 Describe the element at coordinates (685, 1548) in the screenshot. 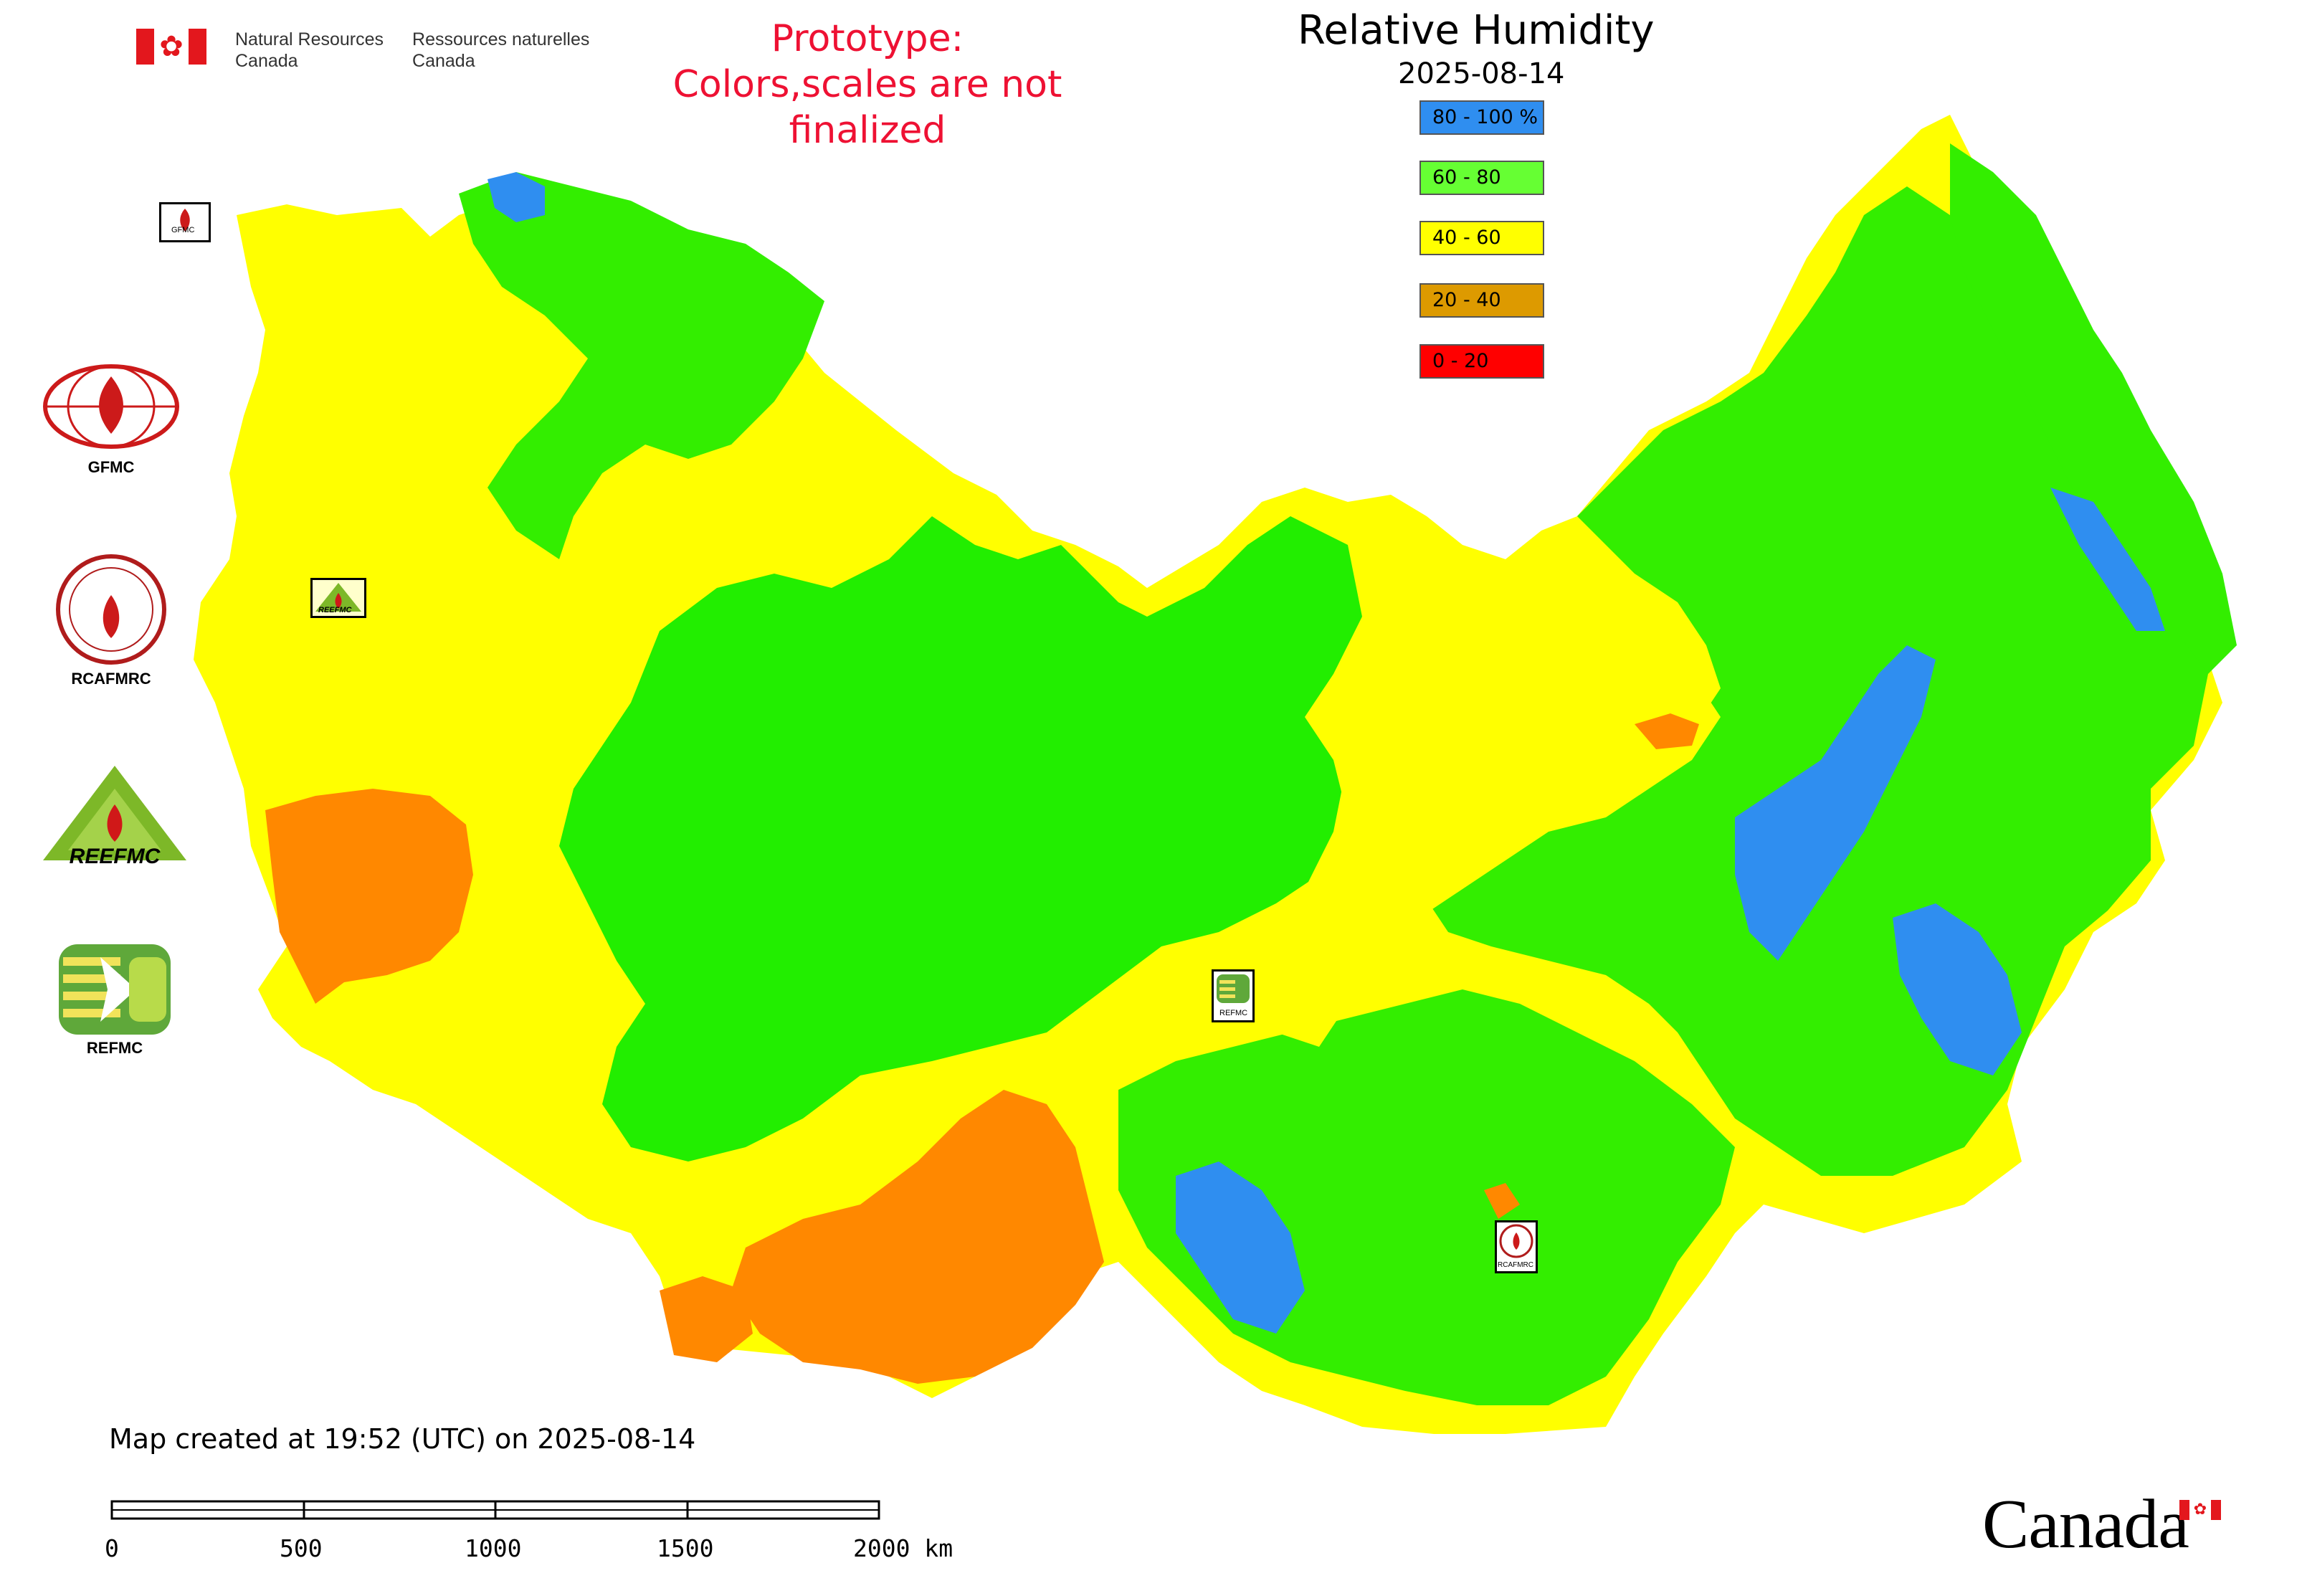

I see `scale-tick-1500: 1500` at that location.